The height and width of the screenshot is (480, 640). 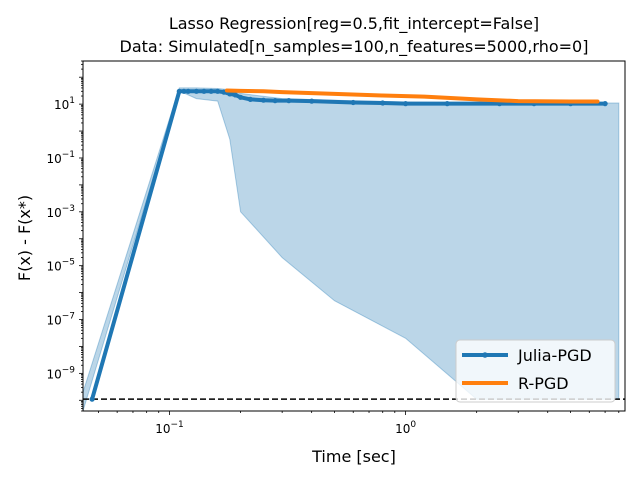 What do you see at coordinates (24, 238) in the screenshot?
I see `y-axis-label: F(x) - F(x*)` at bounding box center [24, 238].